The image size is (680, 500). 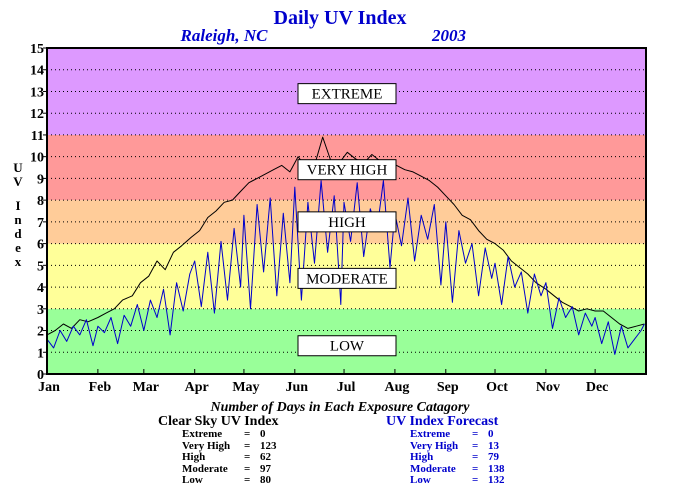 I want to click on y-tick-label: 13, so click(x=37, y=92).